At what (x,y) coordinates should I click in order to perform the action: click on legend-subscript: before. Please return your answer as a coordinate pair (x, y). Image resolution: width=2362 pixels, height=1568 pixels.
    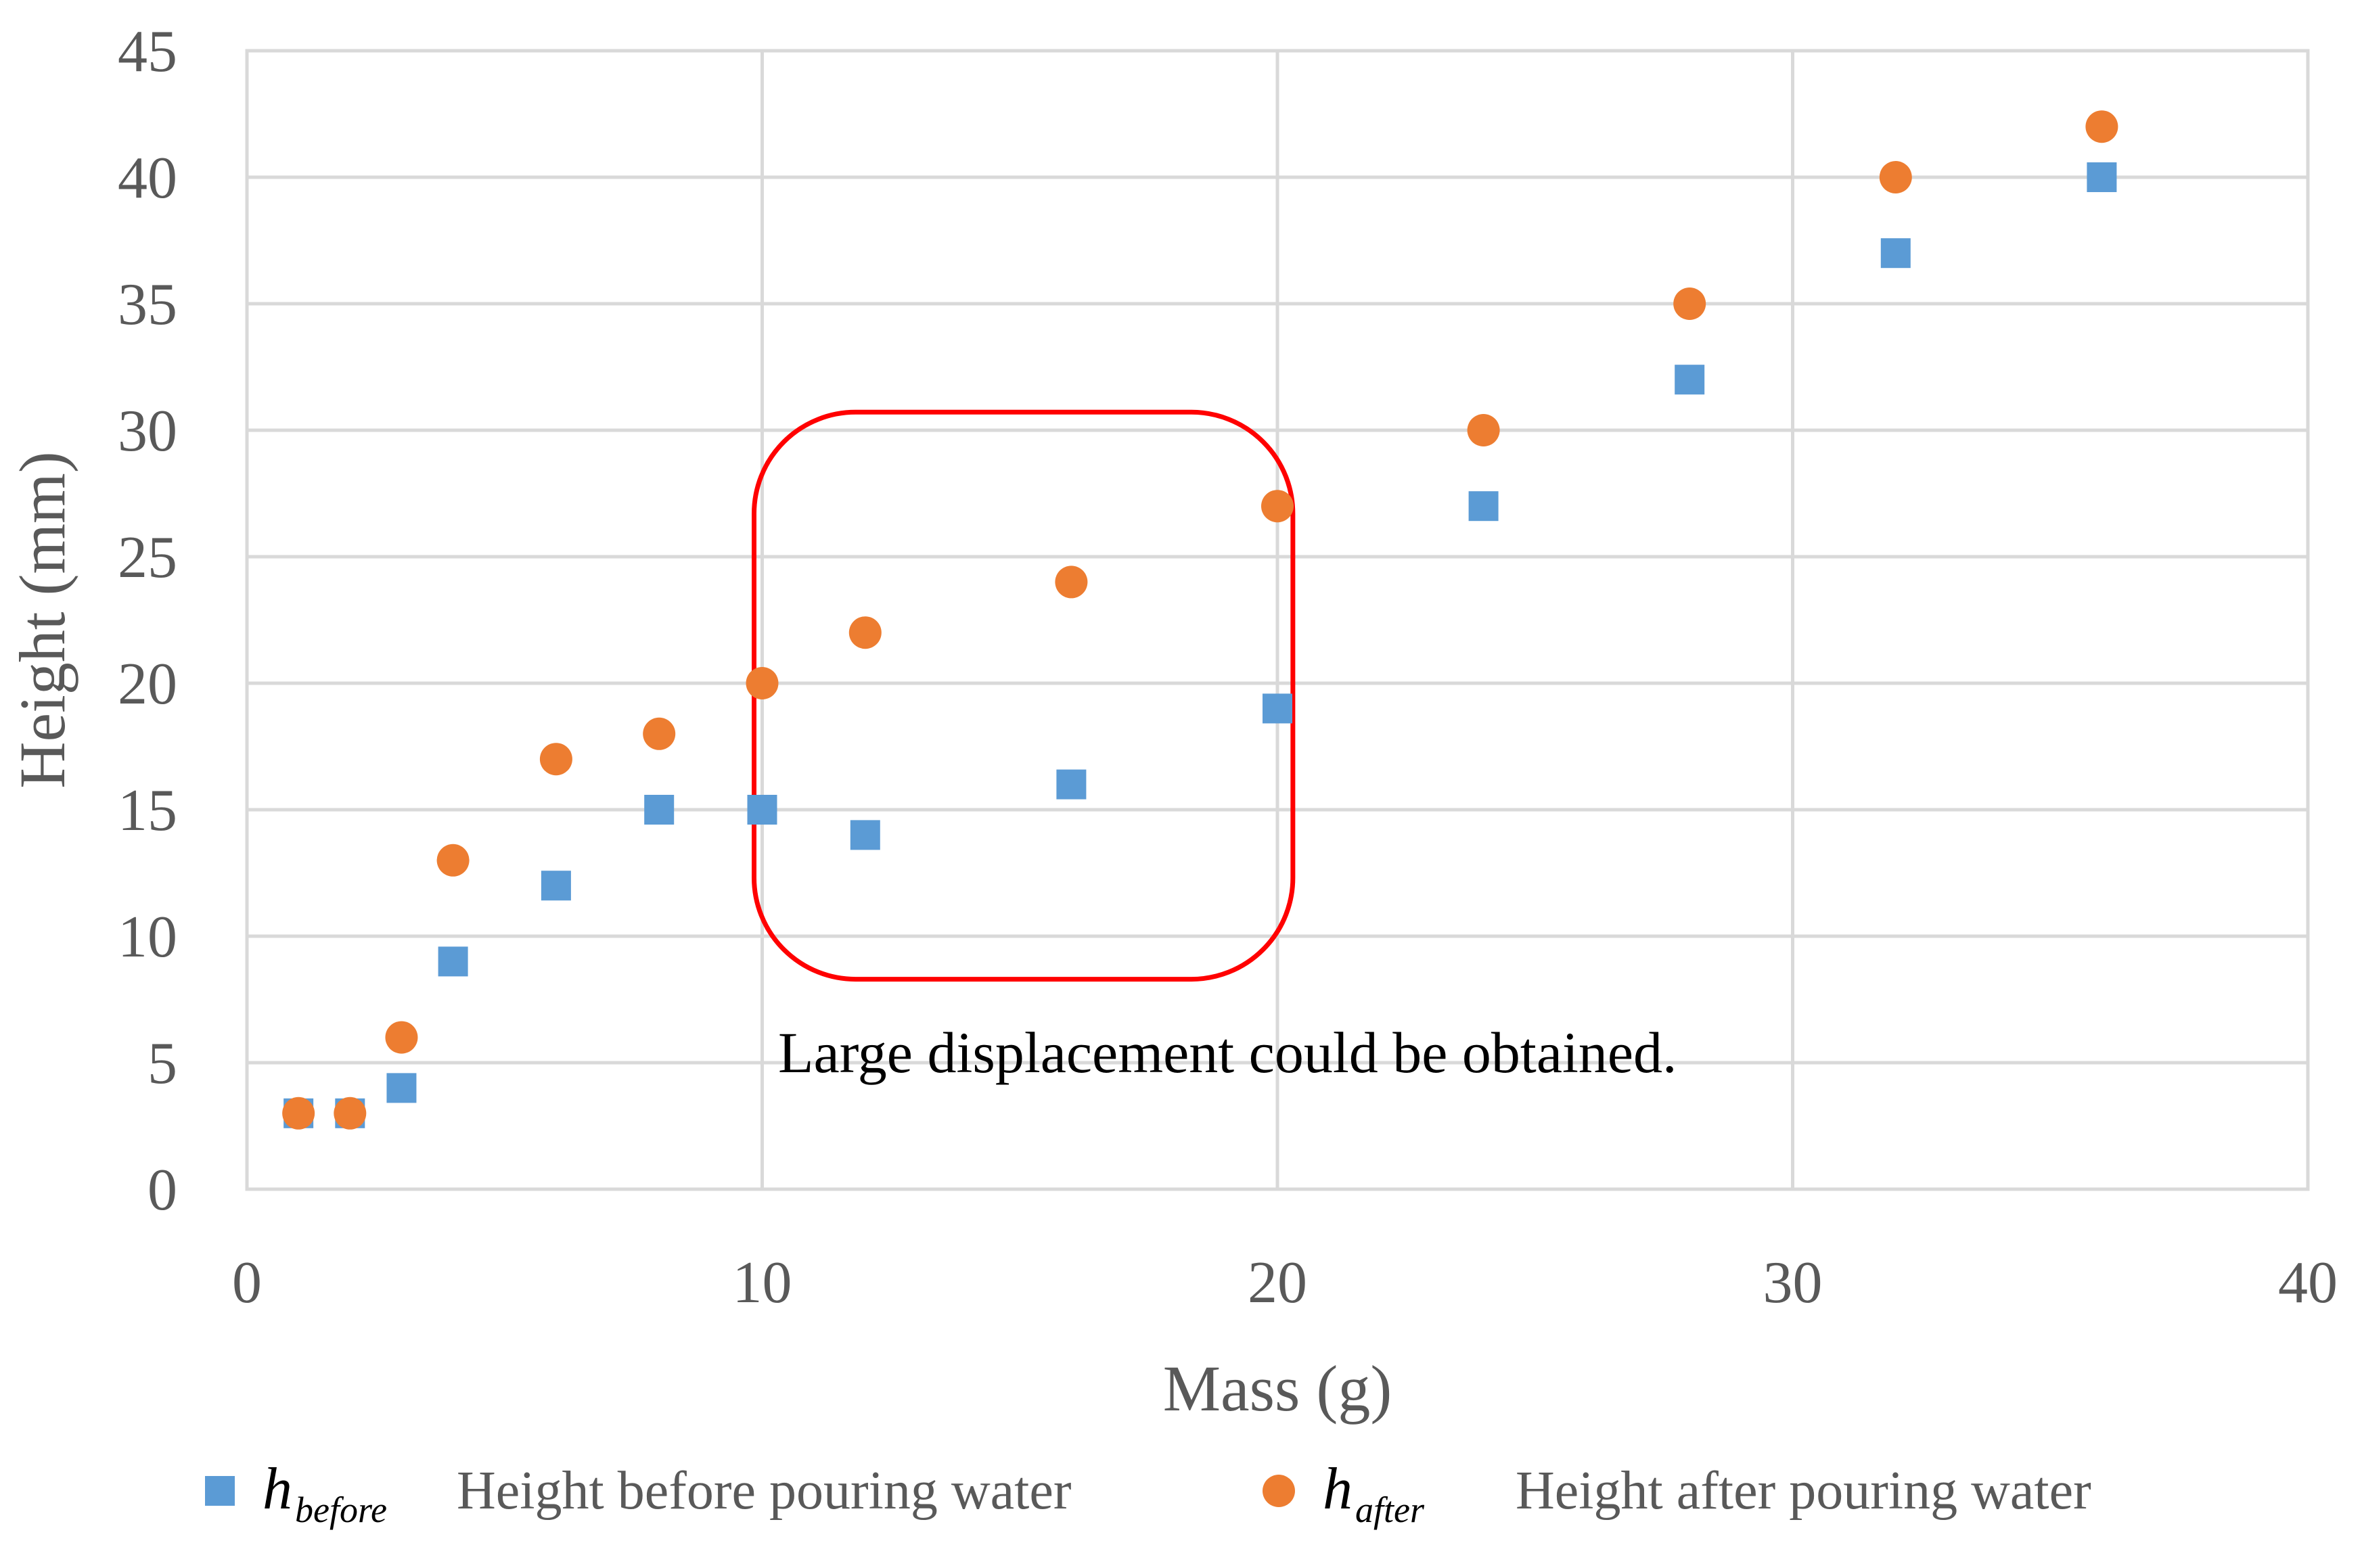
    Looking at the image, I should click on (341, 1510).